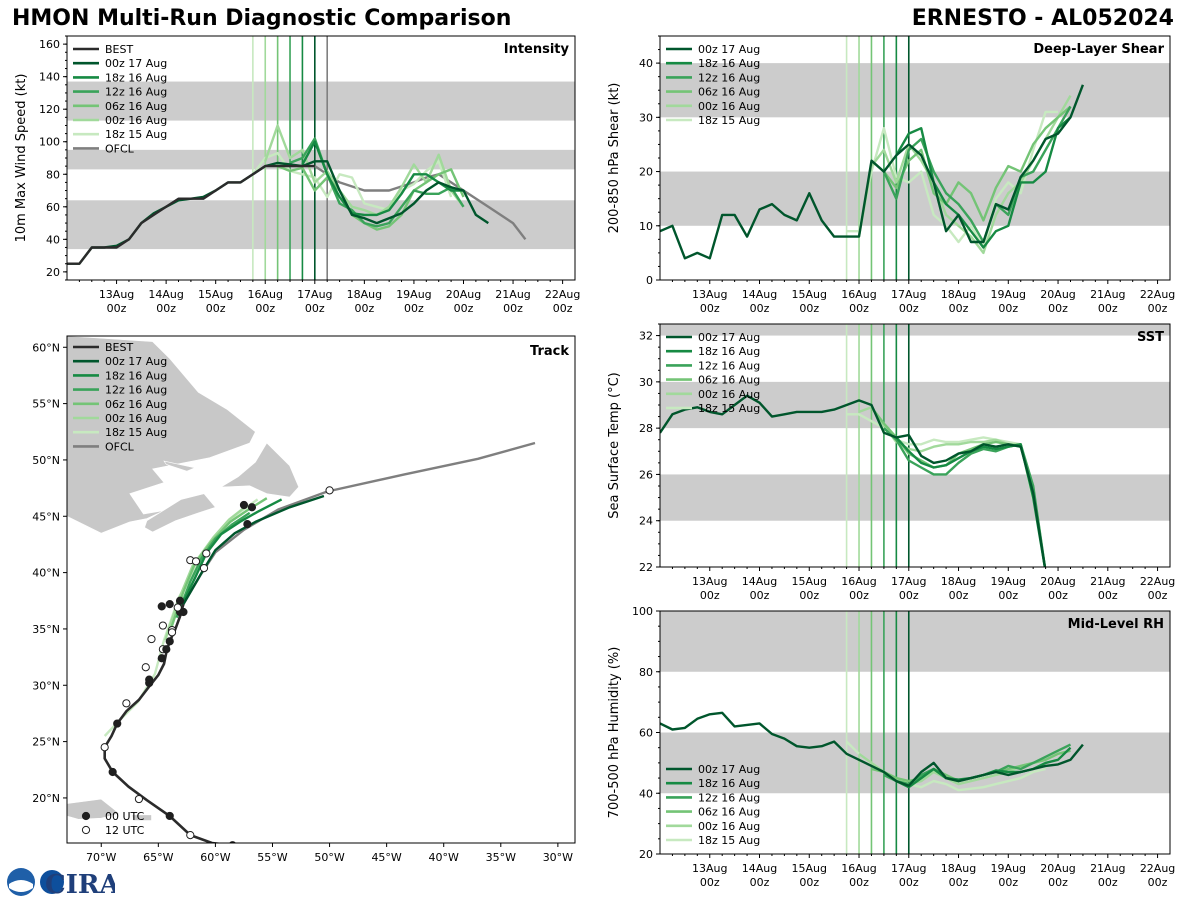 This screenshot has height=900, width=1200. Describe the element at coordinates (125, 830) in the screenshot. I see `point-legend-label: 12 UTC` at that location.